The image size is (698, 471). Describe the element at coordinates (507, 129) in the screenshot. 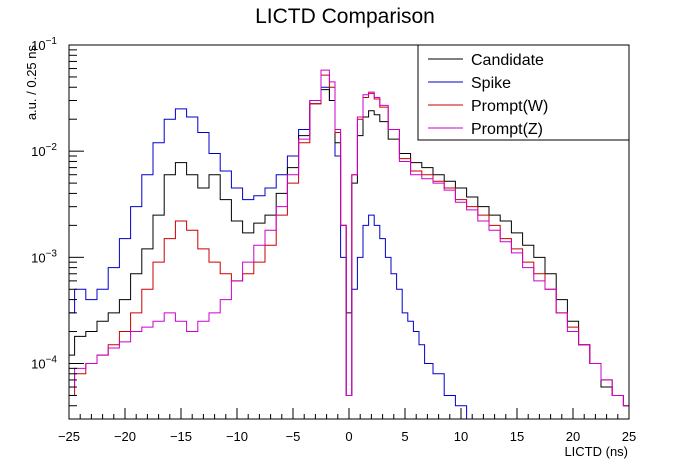

I see `legend-label-prompt-z: Prompt(Z)` at that location.